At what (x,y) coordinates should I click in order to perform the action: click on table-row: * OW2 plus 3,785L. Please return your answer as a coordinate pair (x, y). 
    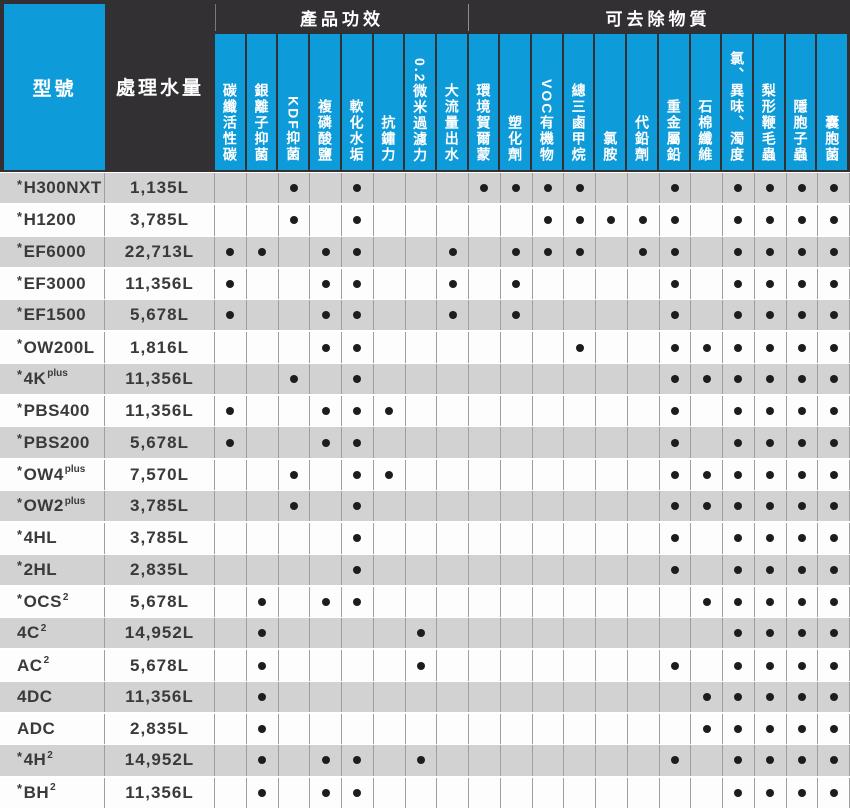
    Looking at the image, I should click on (425, 506).